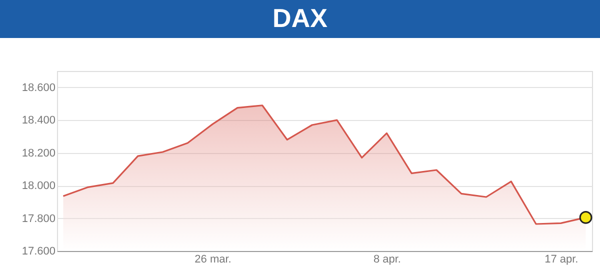 This screenshot has height=279, width=600. I want to click on y-tick-label: 18.600, so click(39, 88).